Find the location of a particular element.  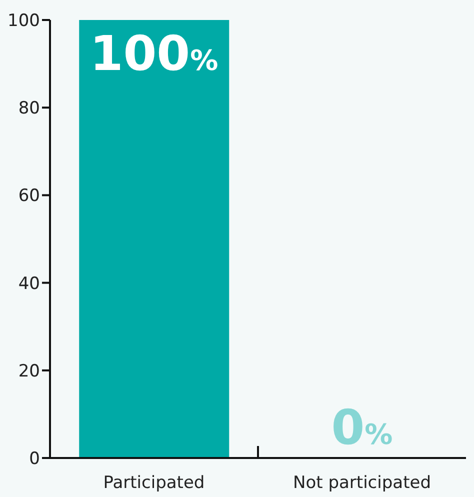

data-label: 0% is located at coordinates (362, 428).